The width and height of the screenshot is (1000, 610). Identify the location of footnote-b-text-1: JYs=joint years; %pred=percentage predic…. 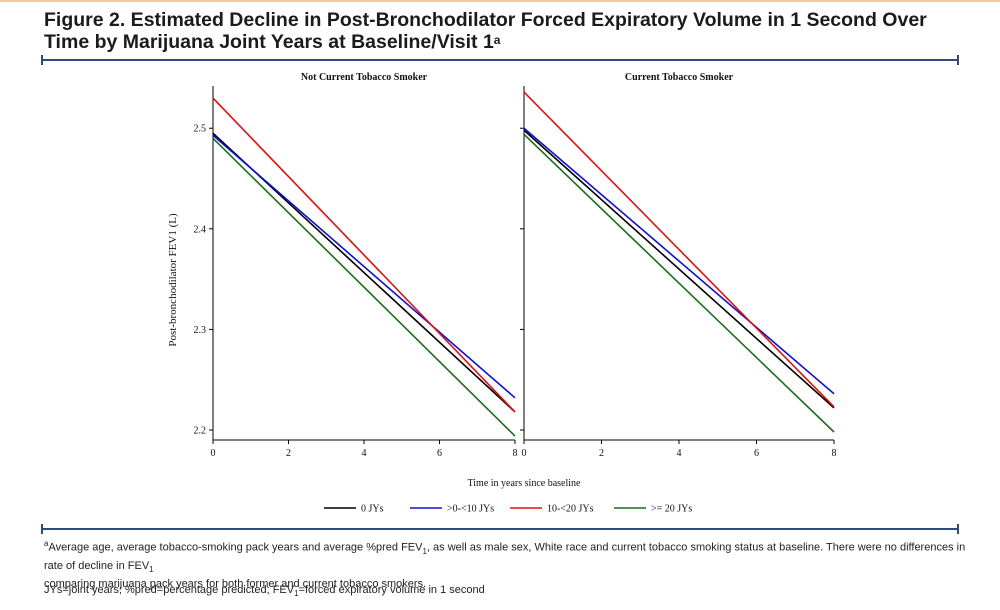
(169, 590).